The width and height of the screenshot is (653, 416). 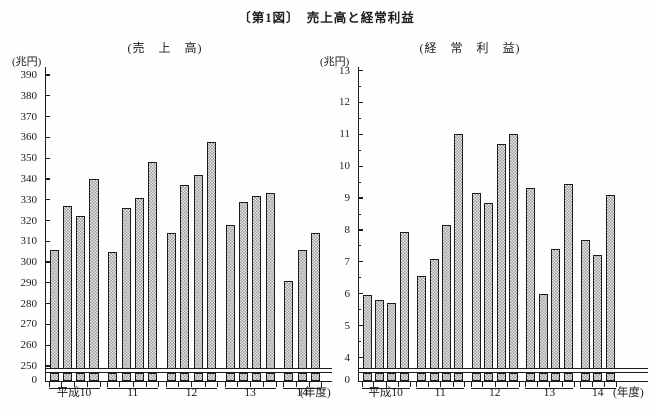 What do you see at coordinates (29, 345) in the screenshot?
I see `y-tick-label: 260` at bounding box center [29, 345].